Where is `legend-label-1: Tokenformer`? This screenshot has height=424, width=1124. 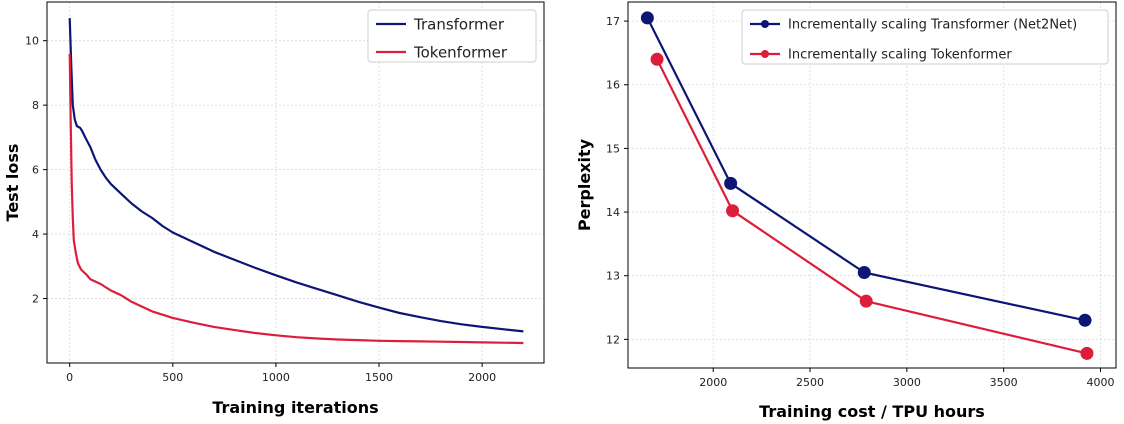 legend-label-1: Tokenformer is located at coordinates (460, 52).